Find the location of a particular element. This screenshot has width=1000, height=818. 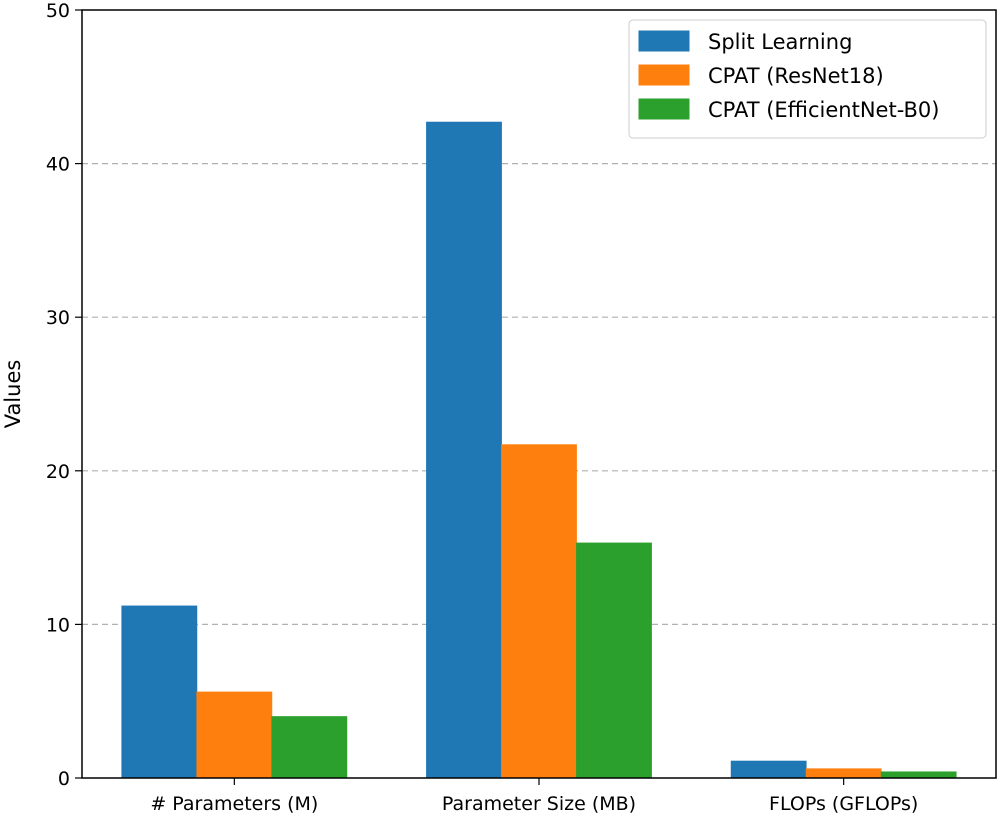

y-tick-label: 50 is located at coordinates (58, 11).